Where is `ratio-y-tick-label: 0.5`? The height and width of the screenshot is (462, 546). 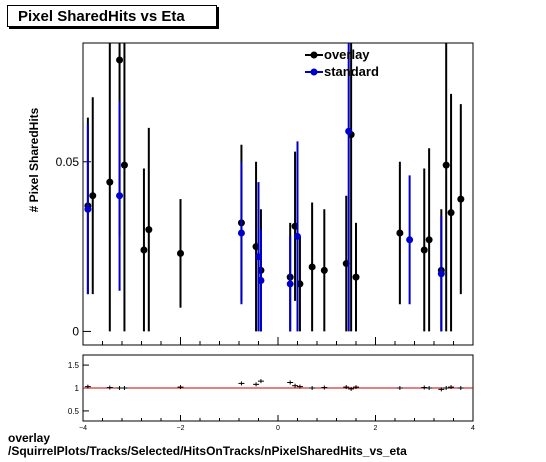
ratio-y-tick-label: 0.5 is located at coordinates (74, 411).